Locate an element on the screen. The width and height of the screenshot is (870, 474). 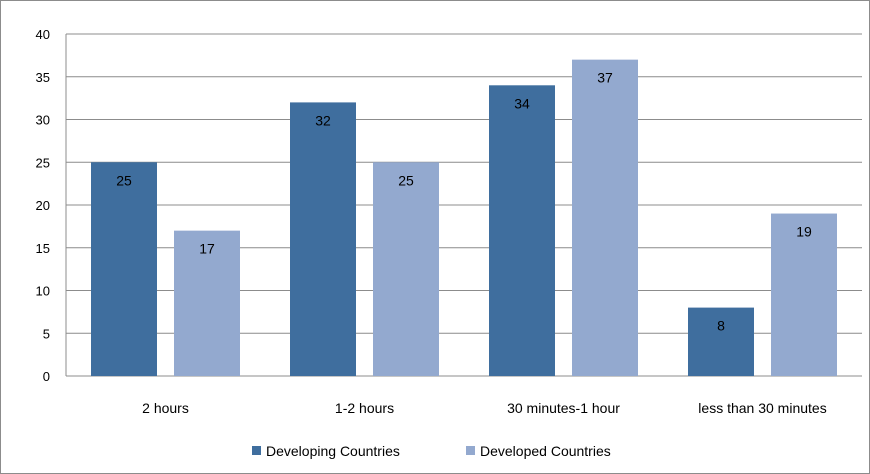
x-tick-label: 2 hours is located at coordinates (165, 408).